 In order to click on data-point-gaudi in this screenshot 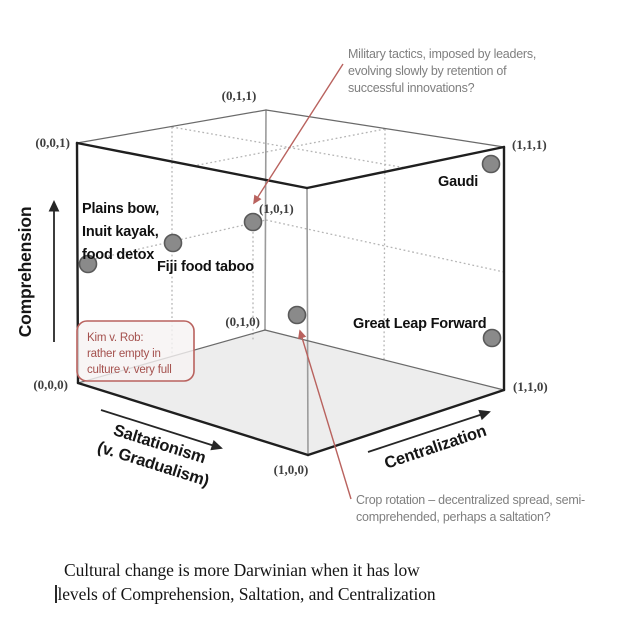, I will do `click(491, 164)`.